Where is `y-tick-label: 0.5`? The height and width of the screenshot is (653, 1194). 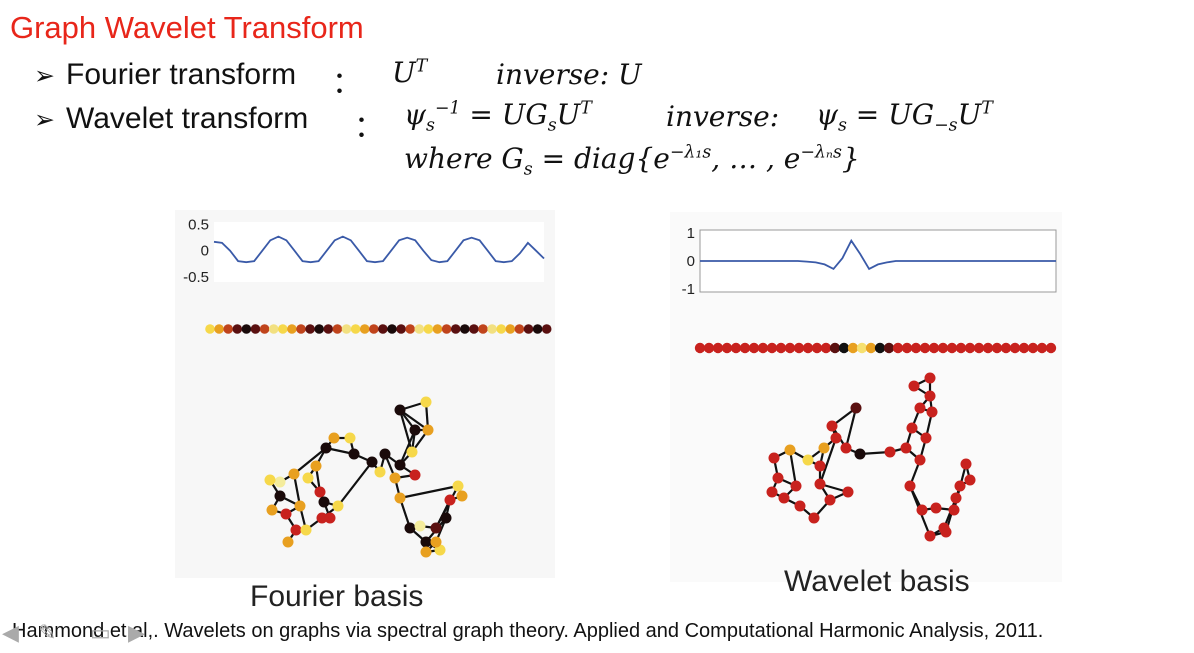 y-tick-label: 0.5 is located at coordinates (198, 225).